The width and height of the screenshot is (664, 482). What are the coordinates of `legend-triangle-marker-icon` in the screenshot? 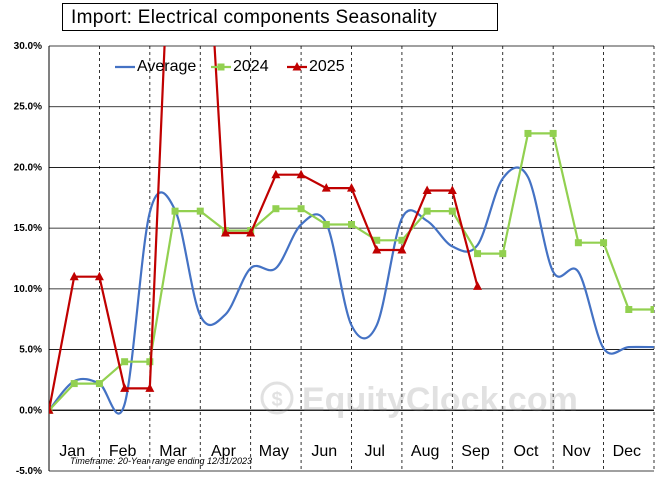 It's located at (297, 66).